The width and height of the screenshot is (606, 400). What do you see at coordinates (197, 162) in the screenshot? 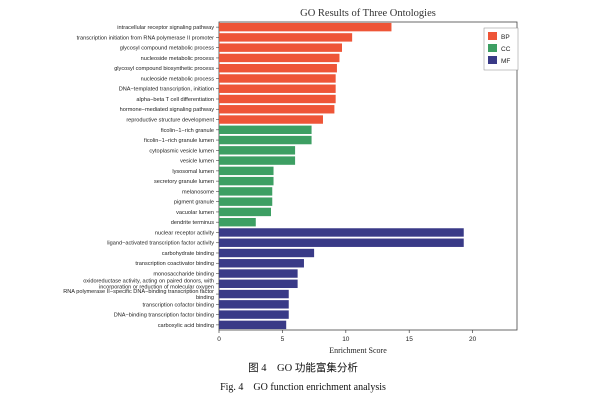
I see `category-label: vesicle lumen` at bounding box center [197, 162].